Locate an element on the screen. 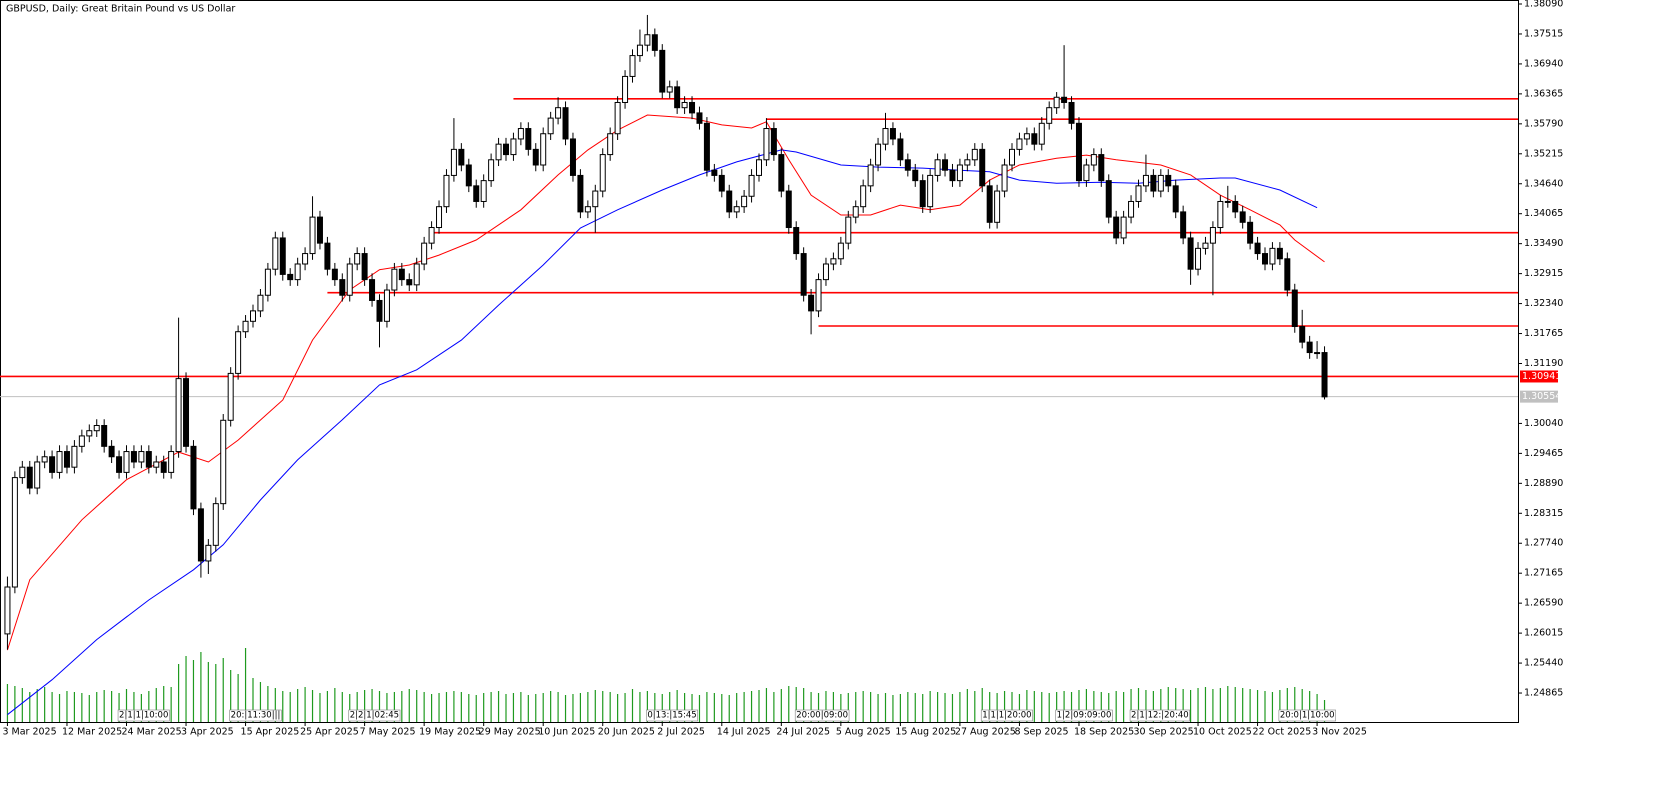 The height and width of the screenshot is (796, 1679). y-tick-label: 1.27740 is located at coordinates (1543, 543).